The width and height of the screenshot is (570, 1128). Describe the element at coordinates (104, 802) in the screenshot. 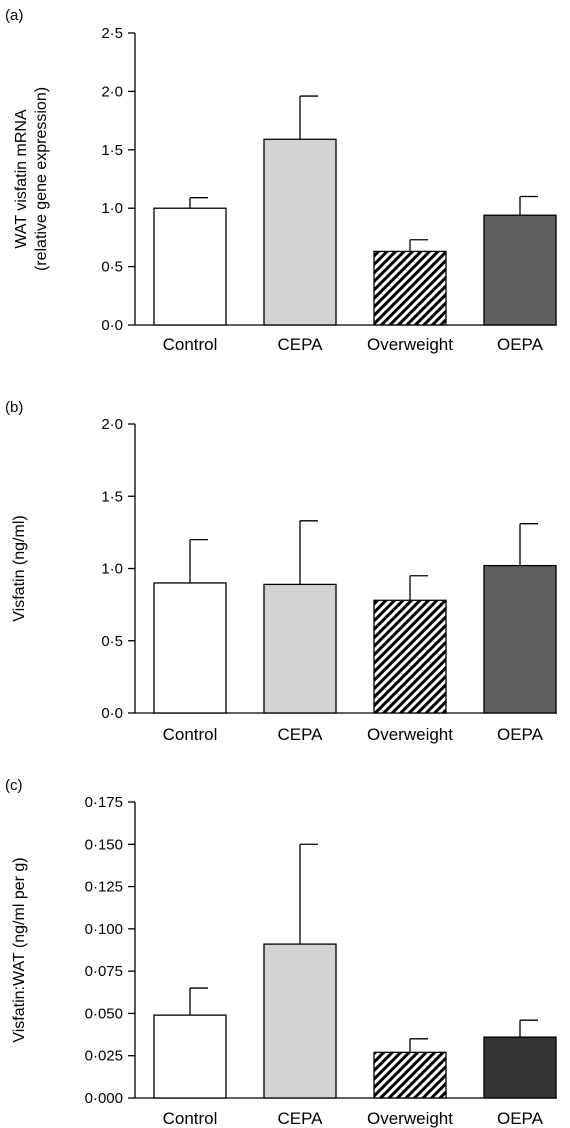

I see `y-tick-label: 0·175` at that location.